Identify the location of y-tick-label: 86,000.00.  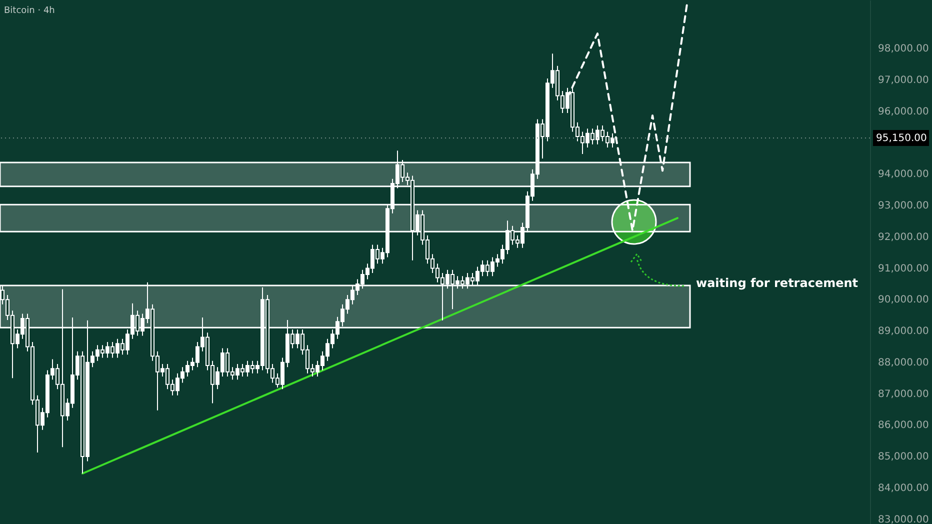
(903, 426).